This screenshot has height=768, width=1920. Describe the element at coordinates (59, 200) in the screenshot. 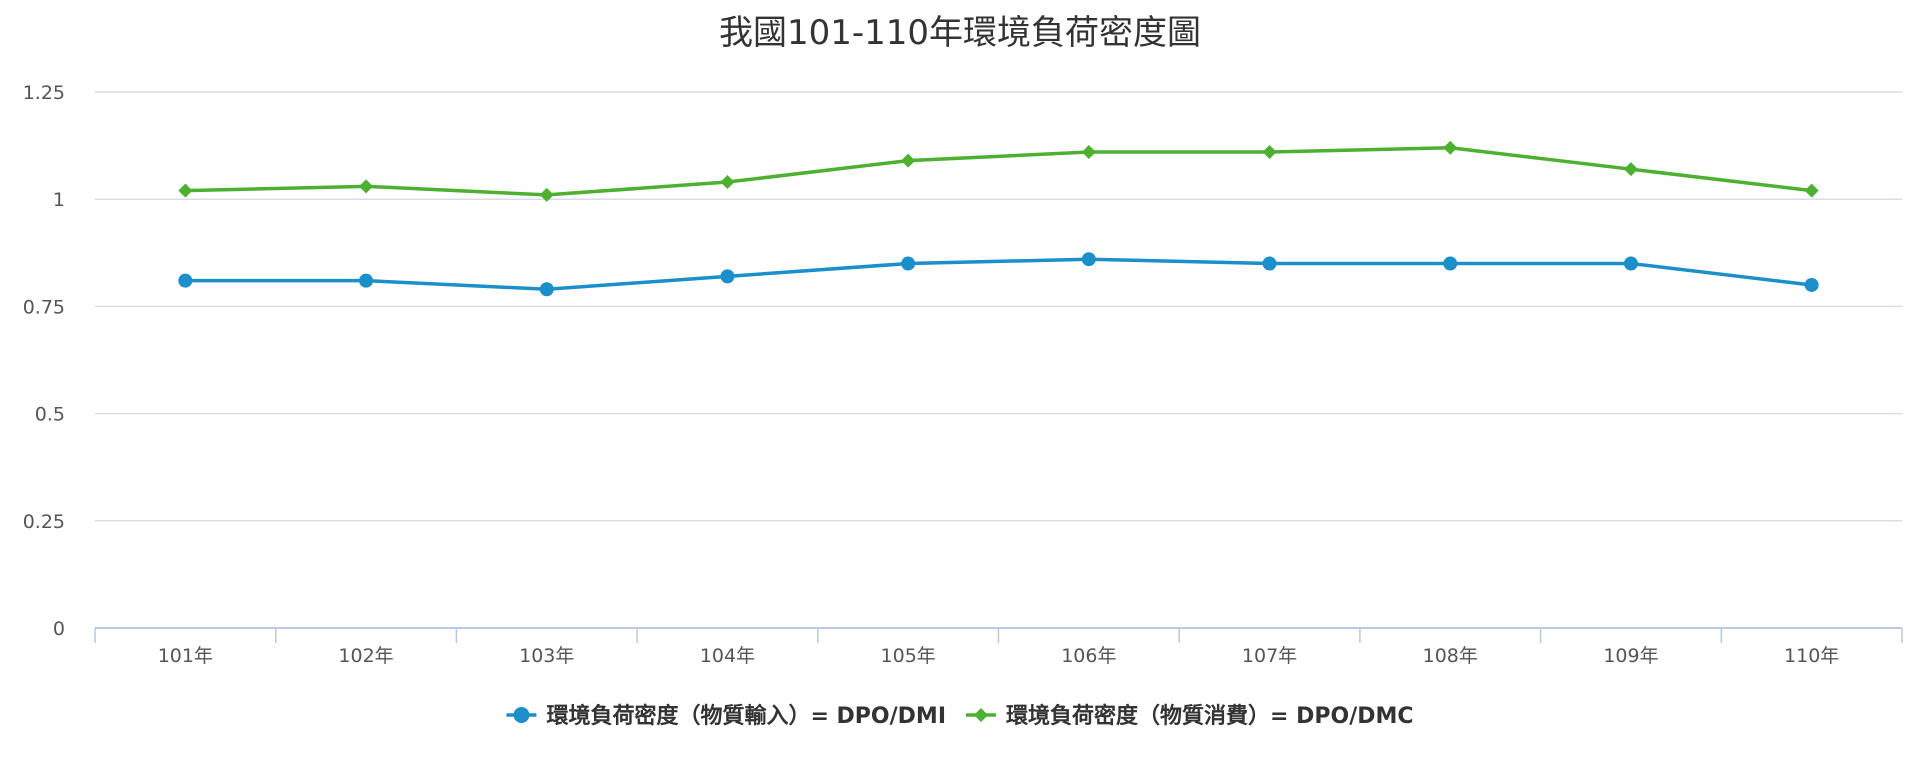

I see `y-tick-label: 1` at that location.